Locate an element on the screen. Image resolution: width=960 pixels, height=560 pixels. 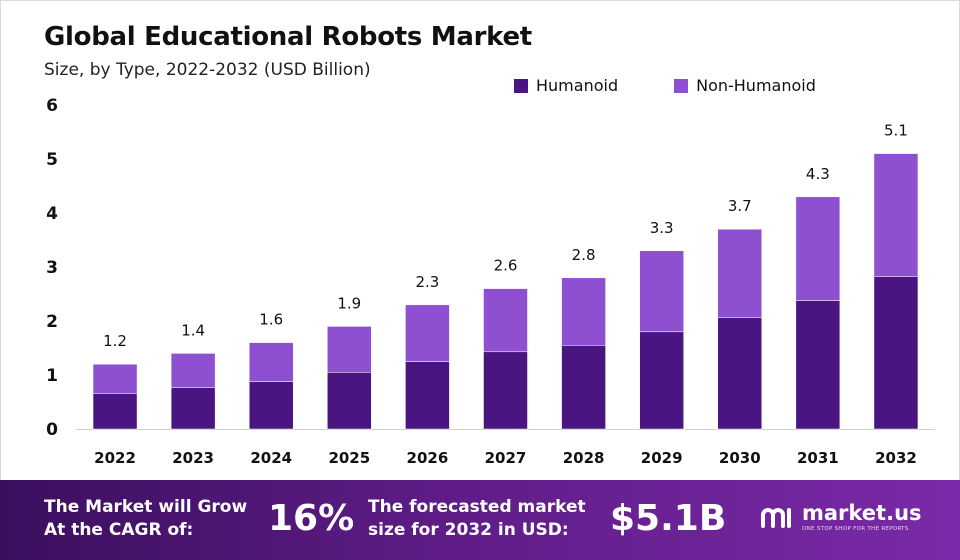
x-tick-label: 2030 is located at coordinates (740, 458).